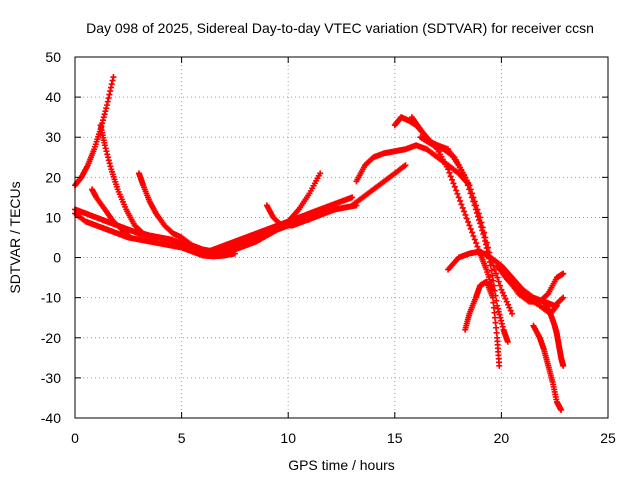 This screenshot has height=480, width=640. I want to click on y-tick-label: -10, so click(51, 298).